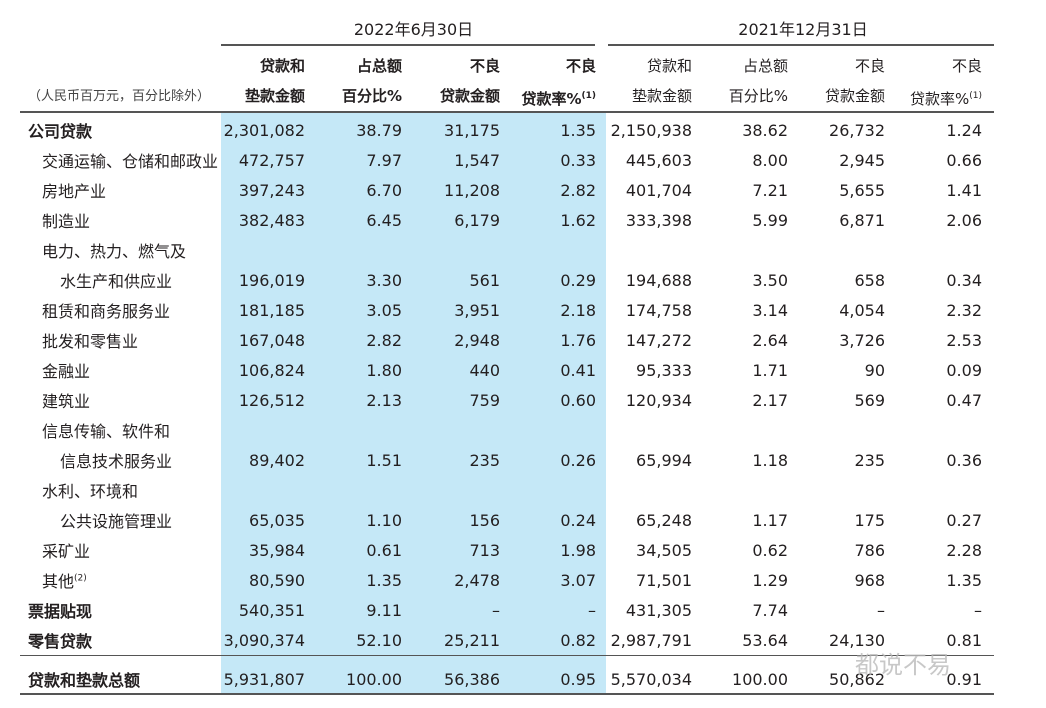 The width and height of the screenshot is (1046, 708). What do you see at coordinates (384, 520) in the screenshot?
I see `table-cell: 1.10` at bounding box center [384, 520].